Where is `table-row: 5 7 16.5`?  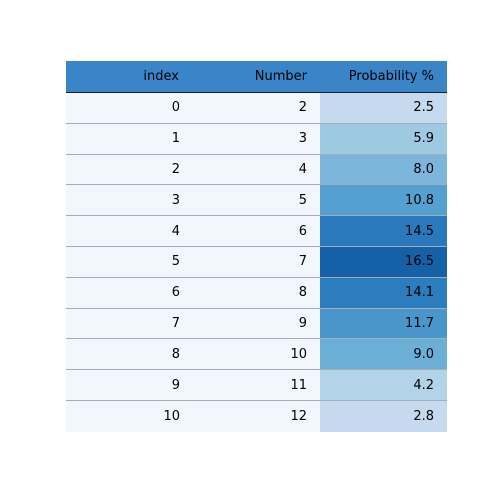 table-row: 5 7 16.5 is located at coordinates (256, 262).